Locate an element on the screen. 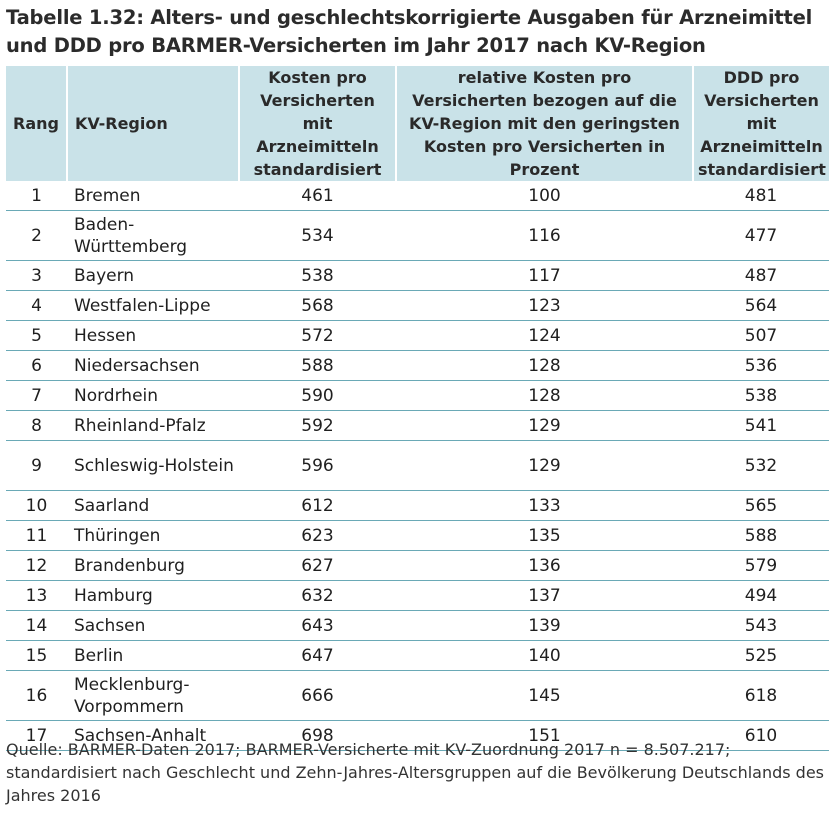 This screenshot has width=829, height=814. table-row: 16 Mecklenburg-Vorpommern 666 145 618 is located at coordinates (417, 695).